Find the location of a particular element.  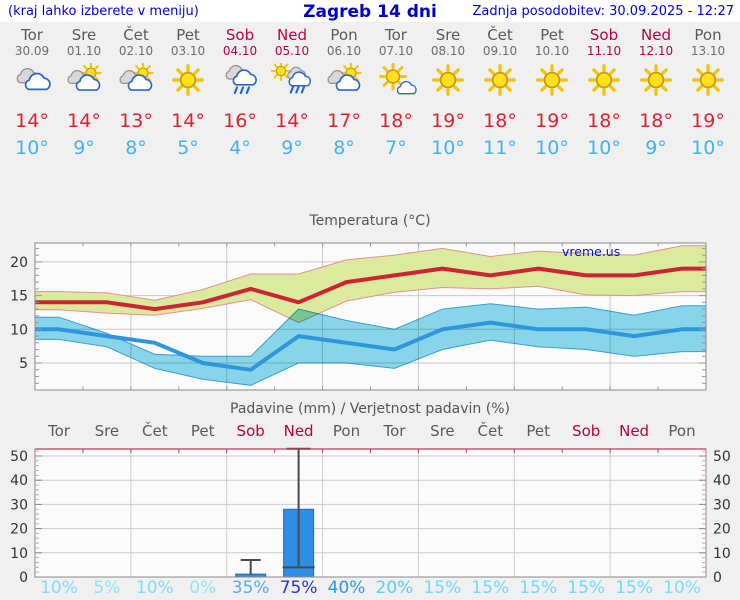

max-temp-label: 17° is located at coordinates (344, 121).